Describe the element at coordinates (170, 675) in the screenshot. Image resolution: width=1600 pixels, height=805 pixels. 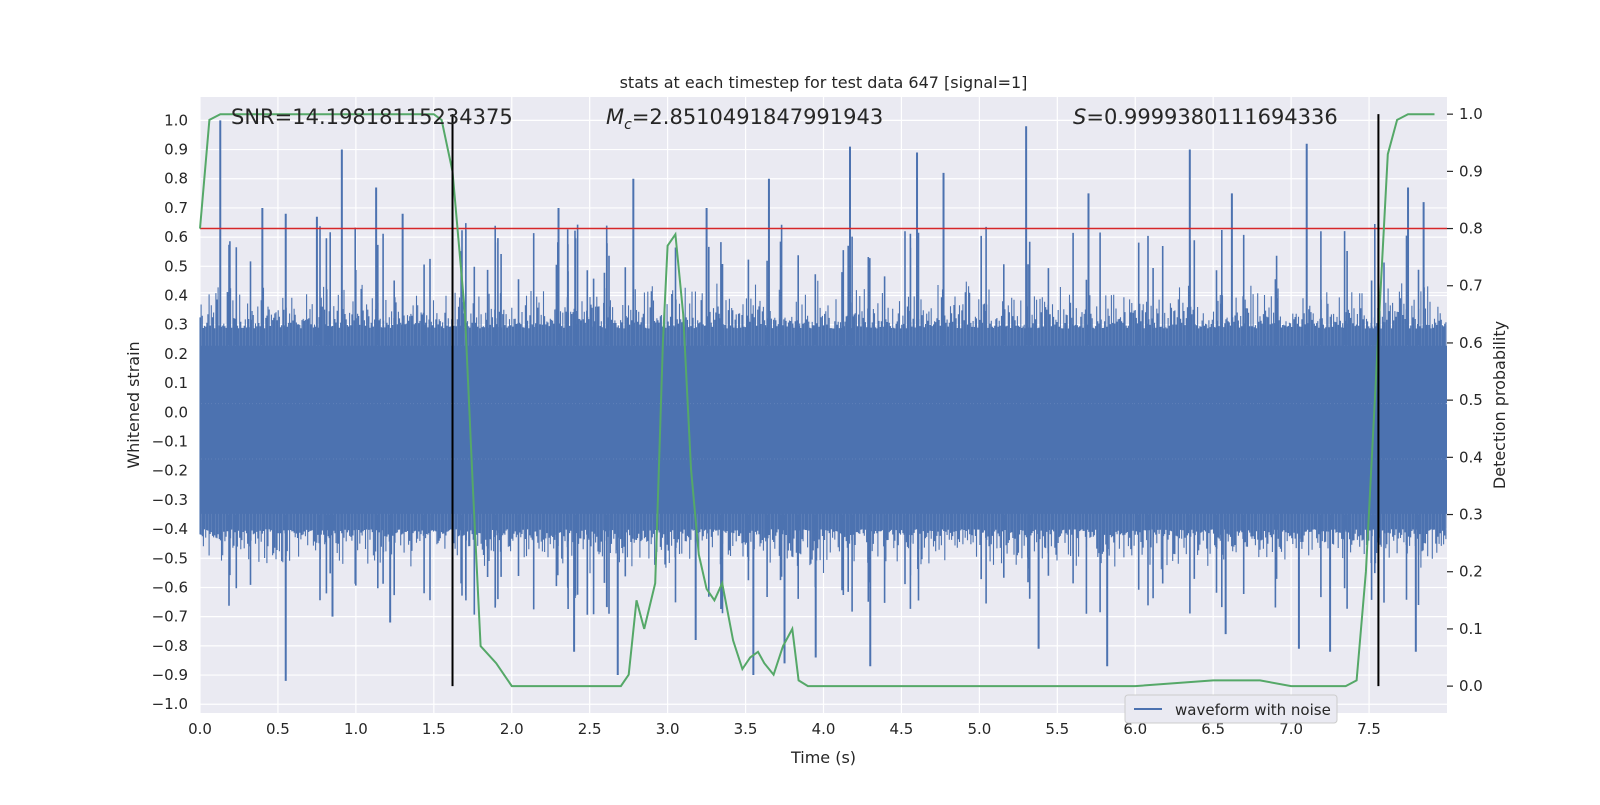
I see `y-left-tick-label: −0.9` at that location.